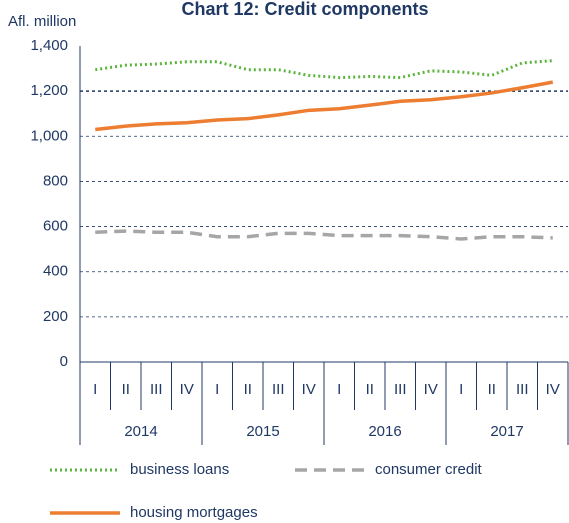  I want to click on y-tick-label: 0, so click(64, 361).